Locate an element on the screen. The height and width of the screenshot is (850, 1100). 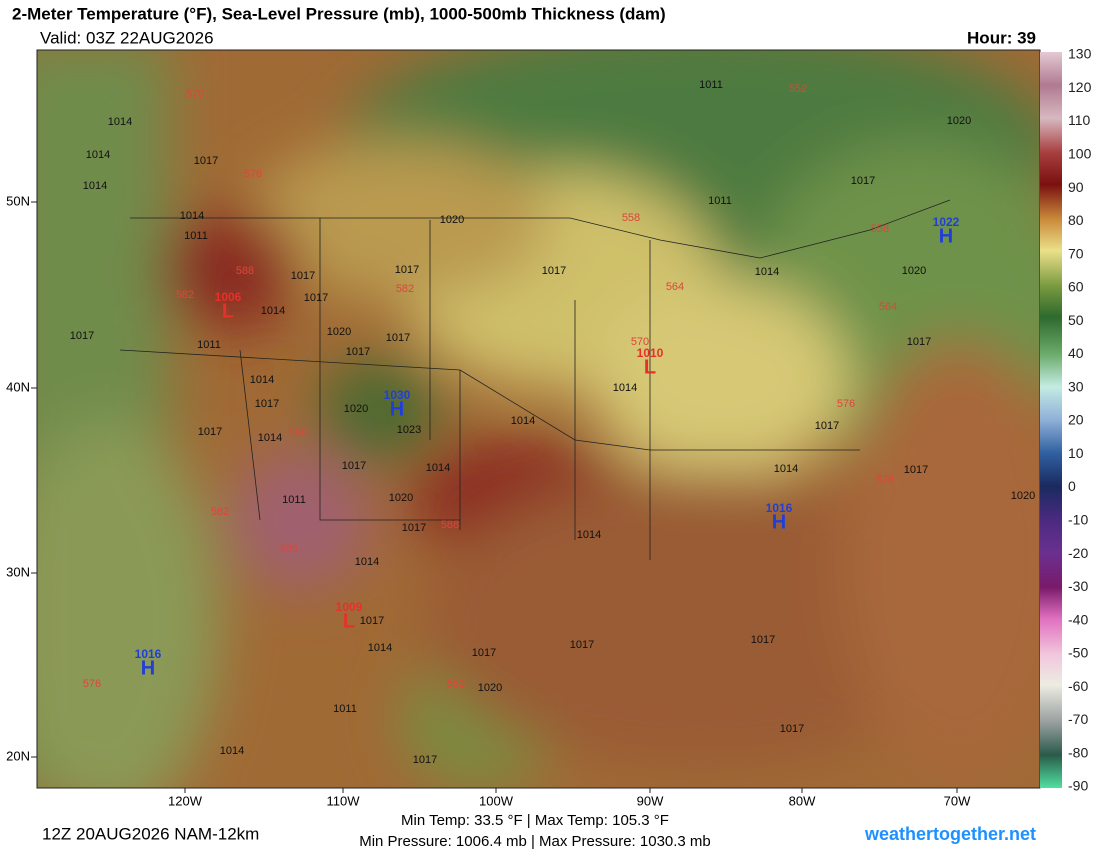
colorbar-tick-label: 80 is located at coordinates (1076, 220).